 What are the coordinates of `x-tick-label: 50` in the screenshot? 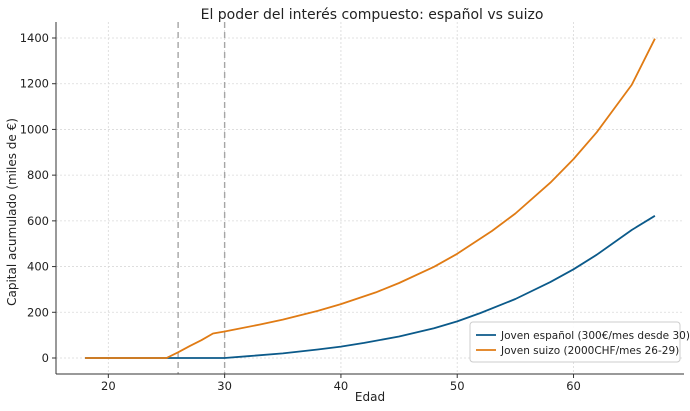 It's located at (457, 386).